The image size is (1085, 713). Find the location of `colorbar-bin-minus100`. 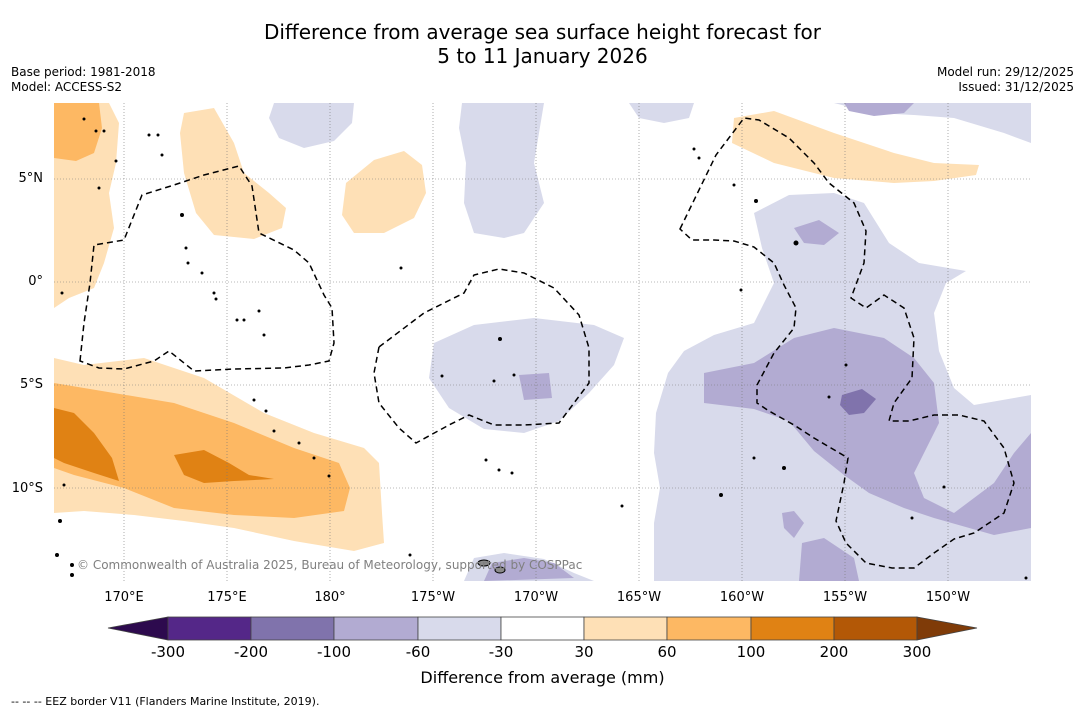

colorbar-bin-minus100 is located at coordinates (376, 628).